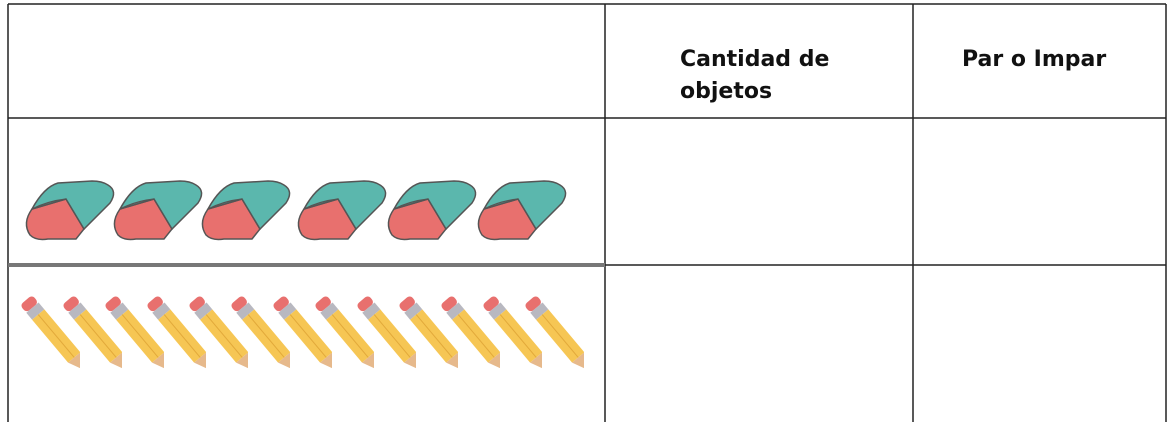 This screenshot has width=1175, height=422. What do you see at coordinates (755, 75) in the screenshot?
I see `header-cell: Cantidad de objetos` at bounding box center [755, 75].